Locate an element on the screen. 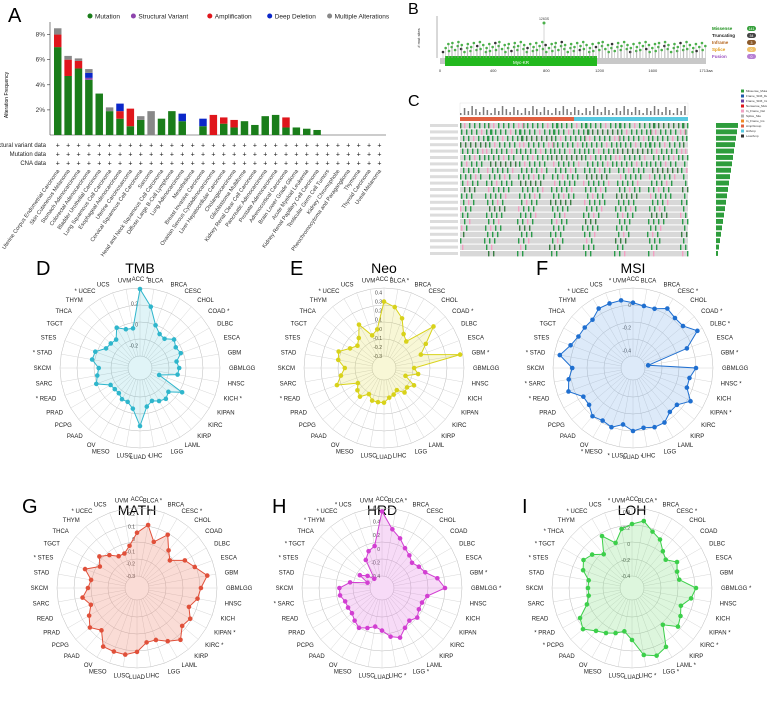 This screenshot has width=767, height=703. r-tick-label: 0.4 is located at coordinates (626, 513).